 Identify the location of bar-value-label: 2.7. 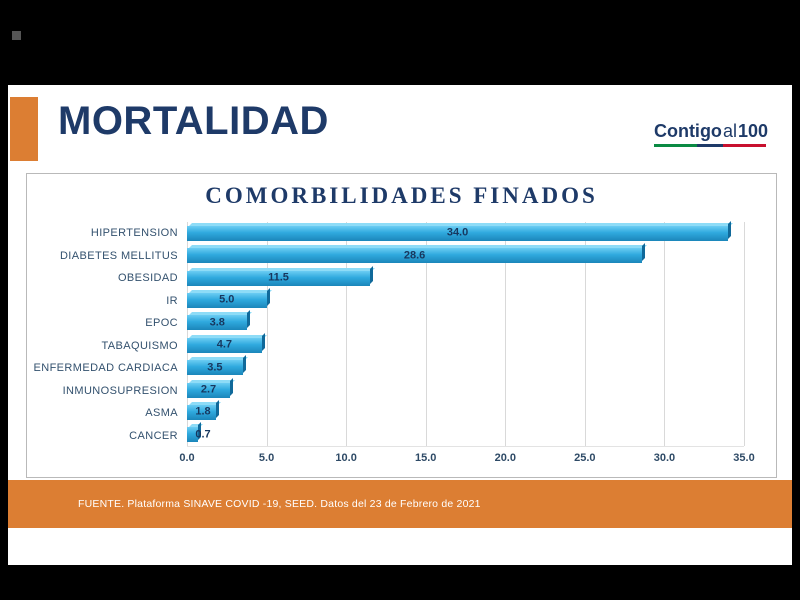
(208, 389).